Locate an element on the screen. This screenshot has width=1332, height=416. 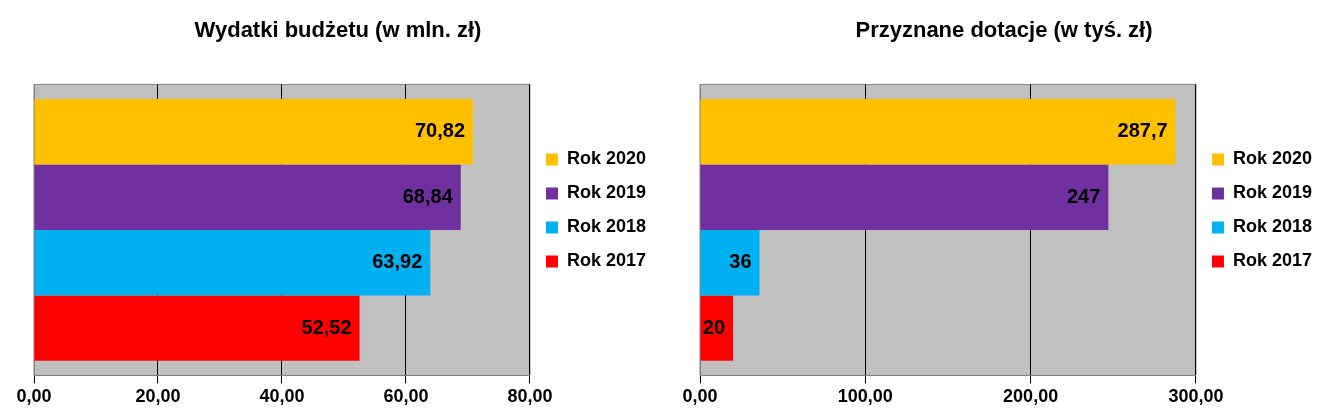
data-label: 20 is located at coordinates (714, 326).